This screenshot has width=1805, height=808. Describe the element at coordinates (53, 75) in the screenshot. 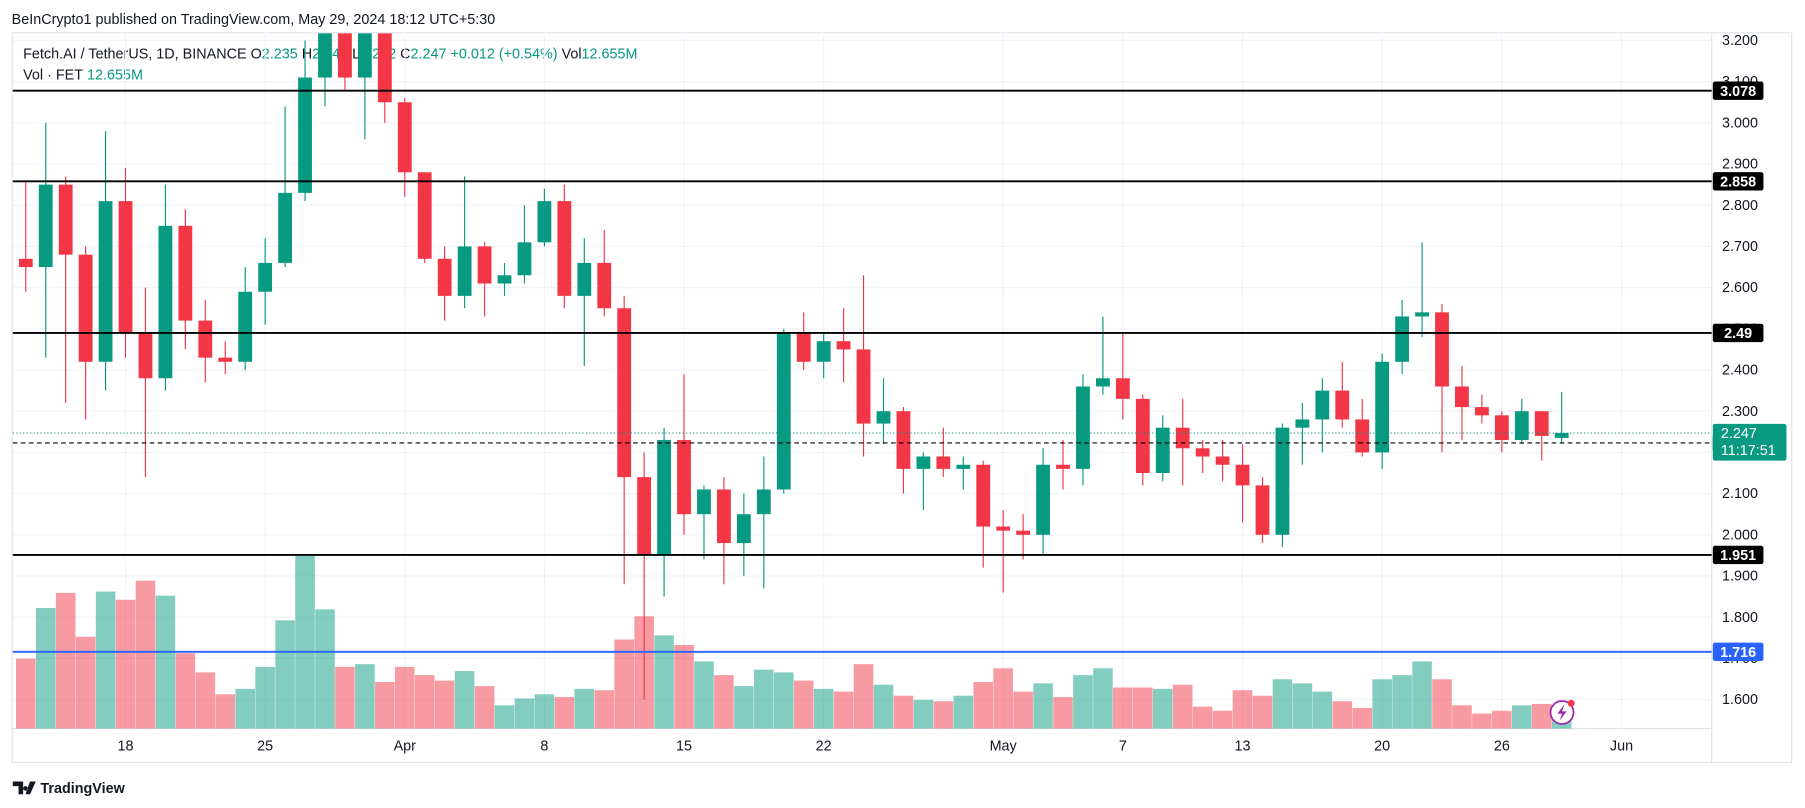

I see `vol-pane-name: Vol · FET` at that location.